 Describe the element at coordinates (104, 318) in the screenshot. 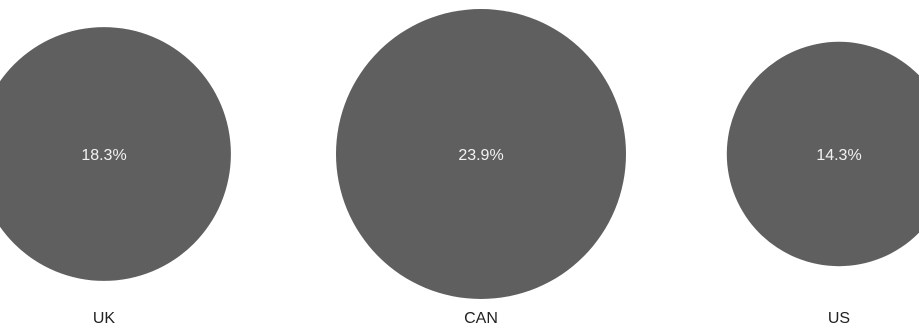

I see `category-label-uk: UK` at that location.